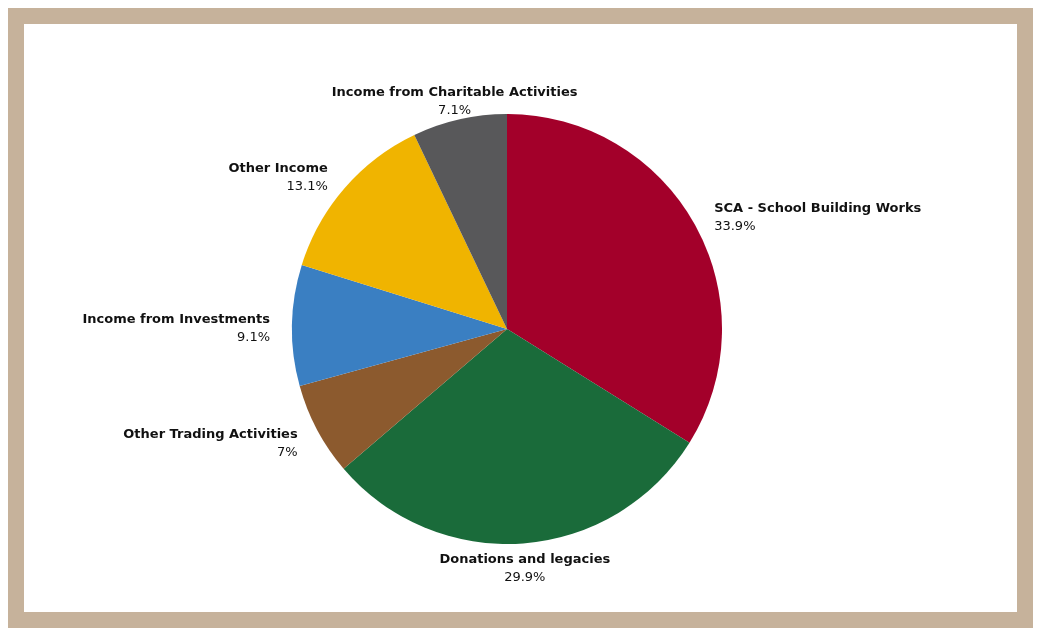 The image size is (1041, 636). What do you see at coordinates (818, 207) in the screenshot?
I see `slice-label: SCA - School Building Works` at bounding box center [818, 207].